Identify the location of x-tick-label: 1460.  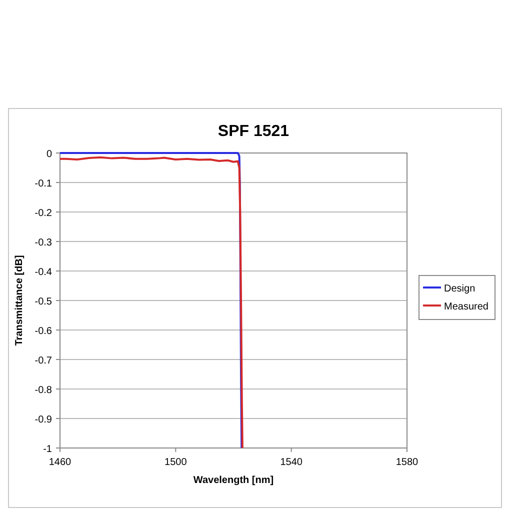
(60, 462).